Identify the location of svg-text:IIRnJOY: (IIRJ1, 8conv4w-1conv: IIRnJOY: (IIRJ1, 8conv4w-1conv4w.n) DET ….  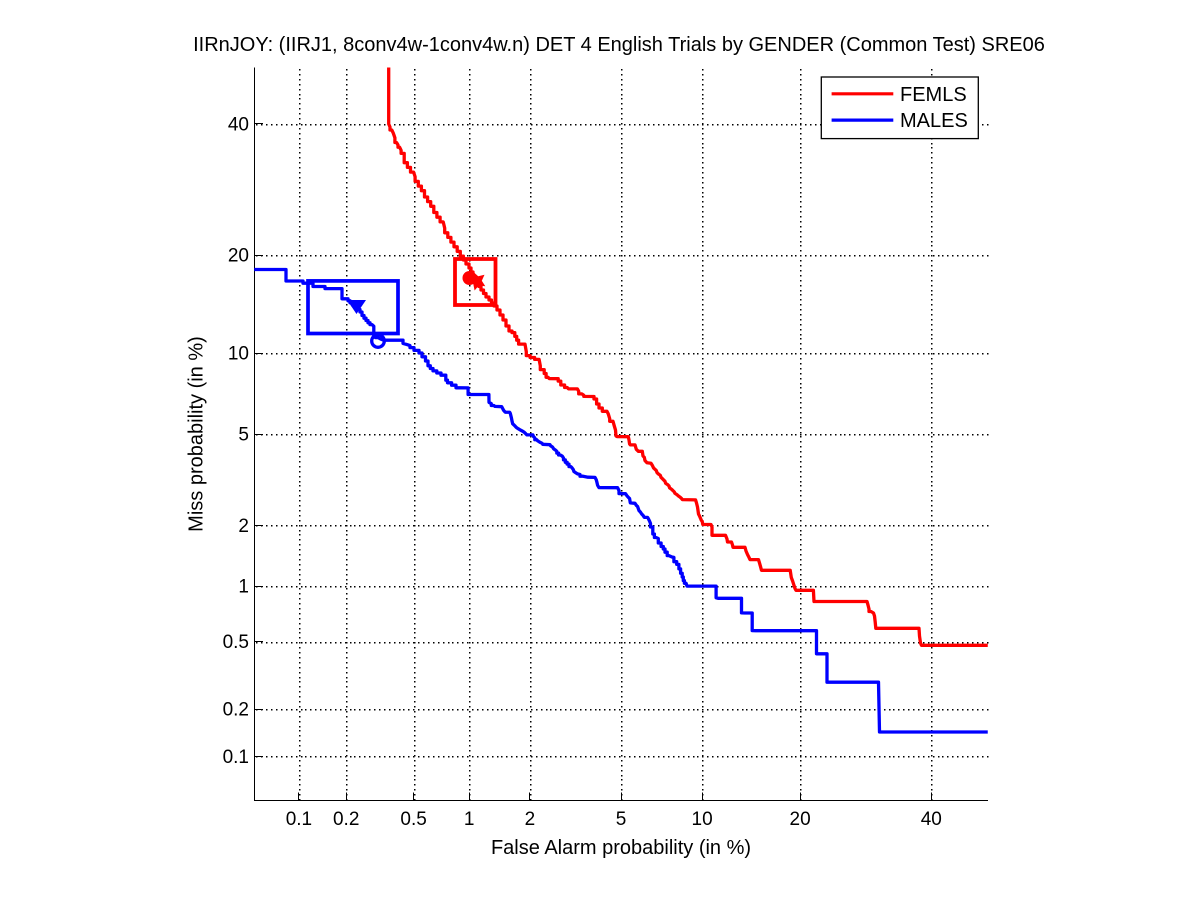
(619, 45).